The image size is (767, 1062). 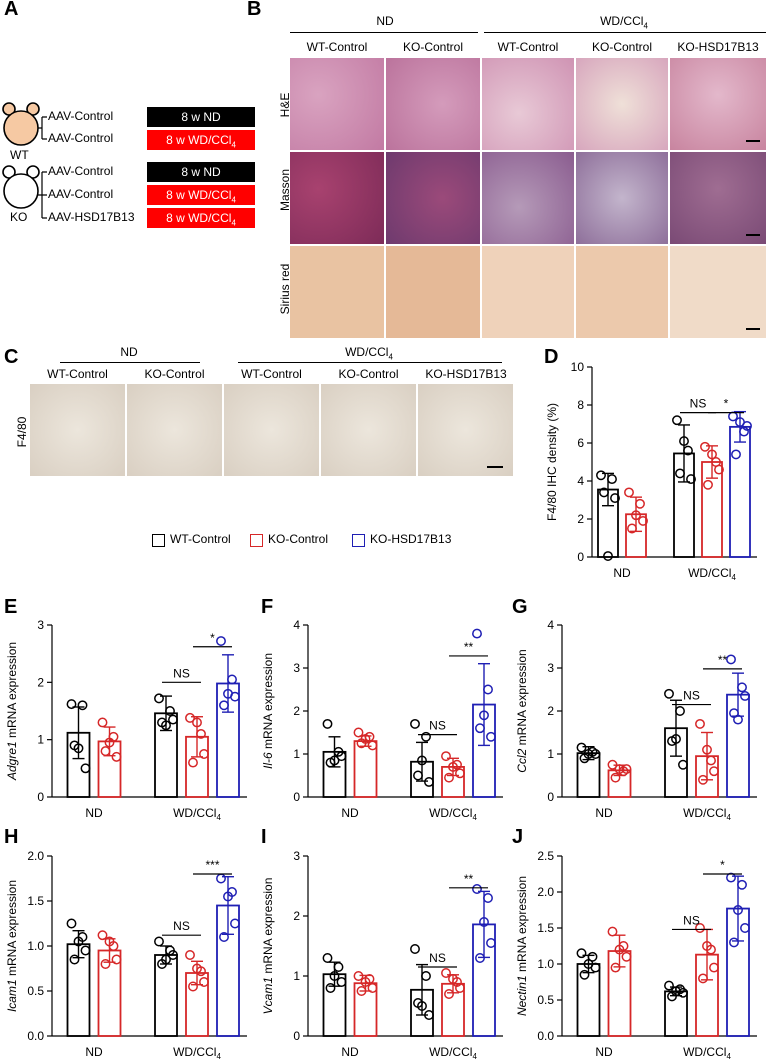 What do you see at coordinates (369, 353) in the screenshot?
I see `c-header-wd: WD/CCl4` at bounding box center [369, 353].